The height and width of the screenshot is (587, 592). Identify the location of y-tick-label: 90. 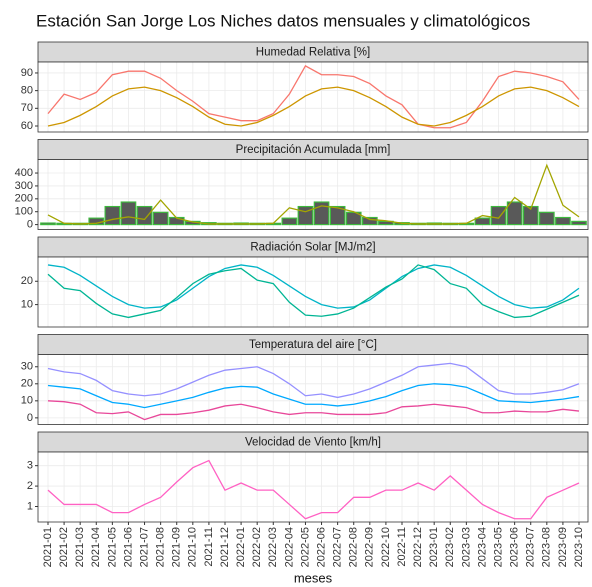
(27, 73).